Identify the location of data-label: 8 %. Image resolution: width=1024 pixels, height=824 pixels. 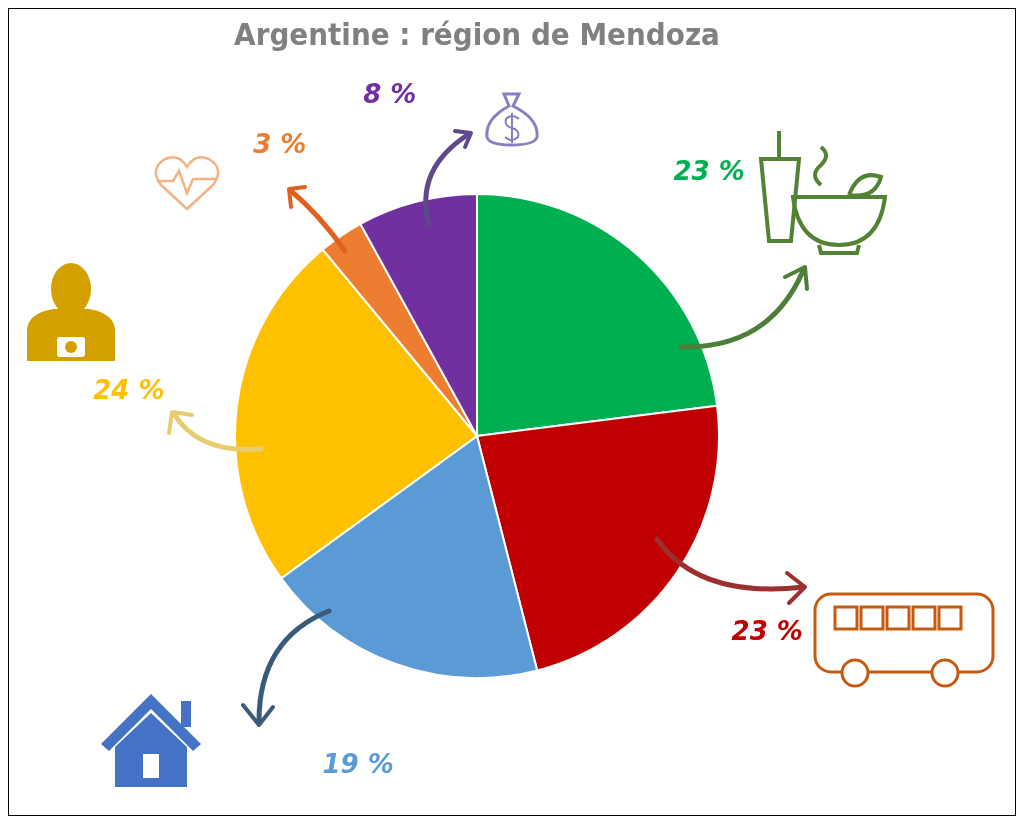
(390, 93).